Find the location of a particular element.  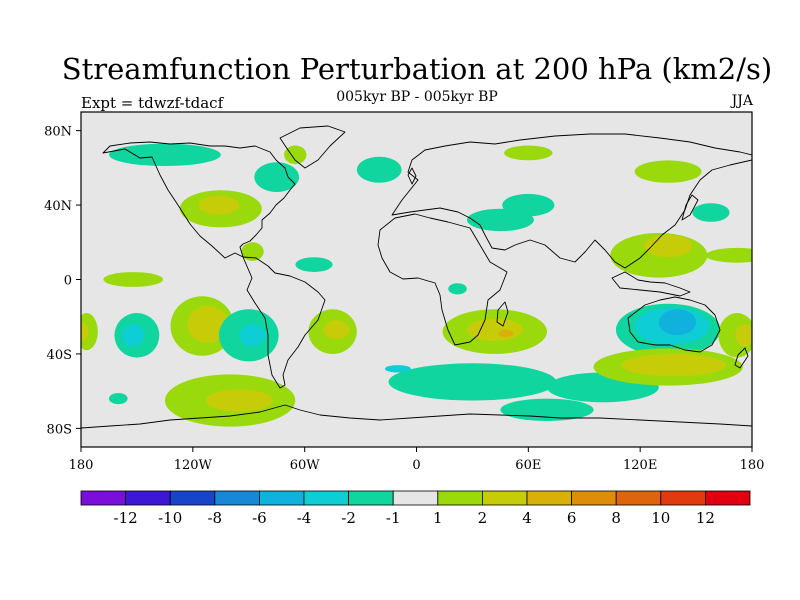

region-pacific-ne-pos is located at coordinates (668, 171).